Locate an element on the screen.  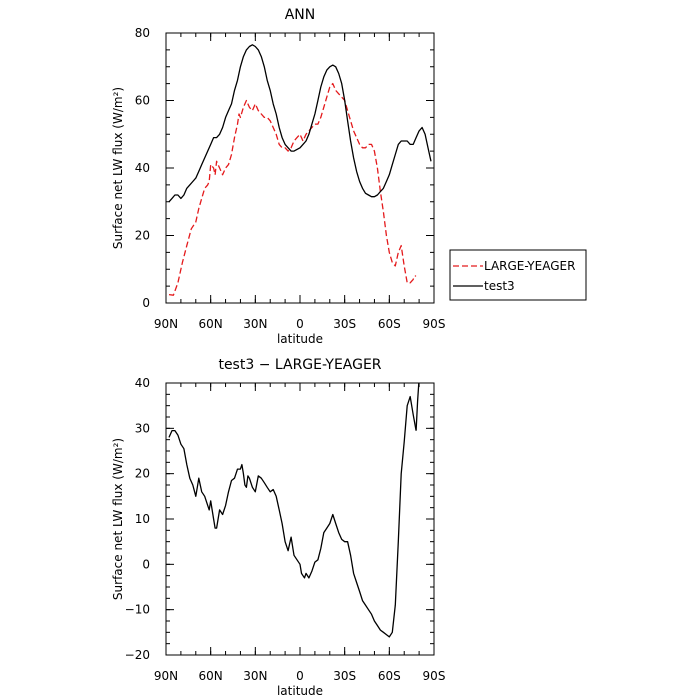
chart-title: ANN is located at coordinates (300, 15).